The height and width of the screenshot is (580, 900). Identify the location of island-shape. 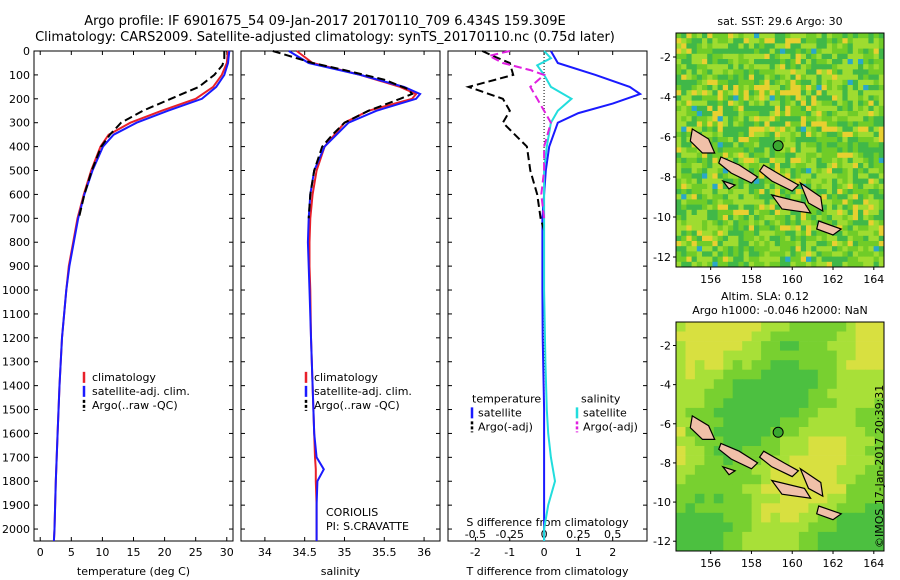
(829, 228).